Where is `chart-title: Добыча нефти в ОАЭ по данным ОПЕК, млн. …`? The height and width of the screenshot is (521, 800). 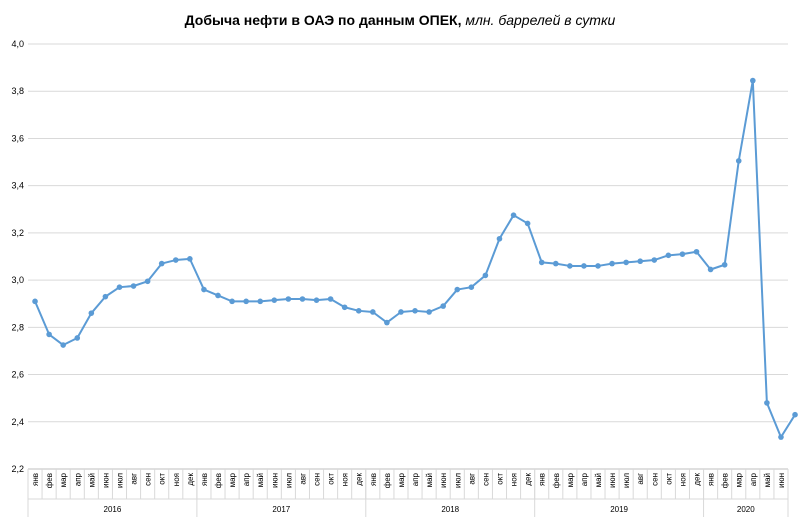 chart-title: Добыча нефти в ОАЭ по данным ОПЕК, млн. … is located at coordinates (400, 20).